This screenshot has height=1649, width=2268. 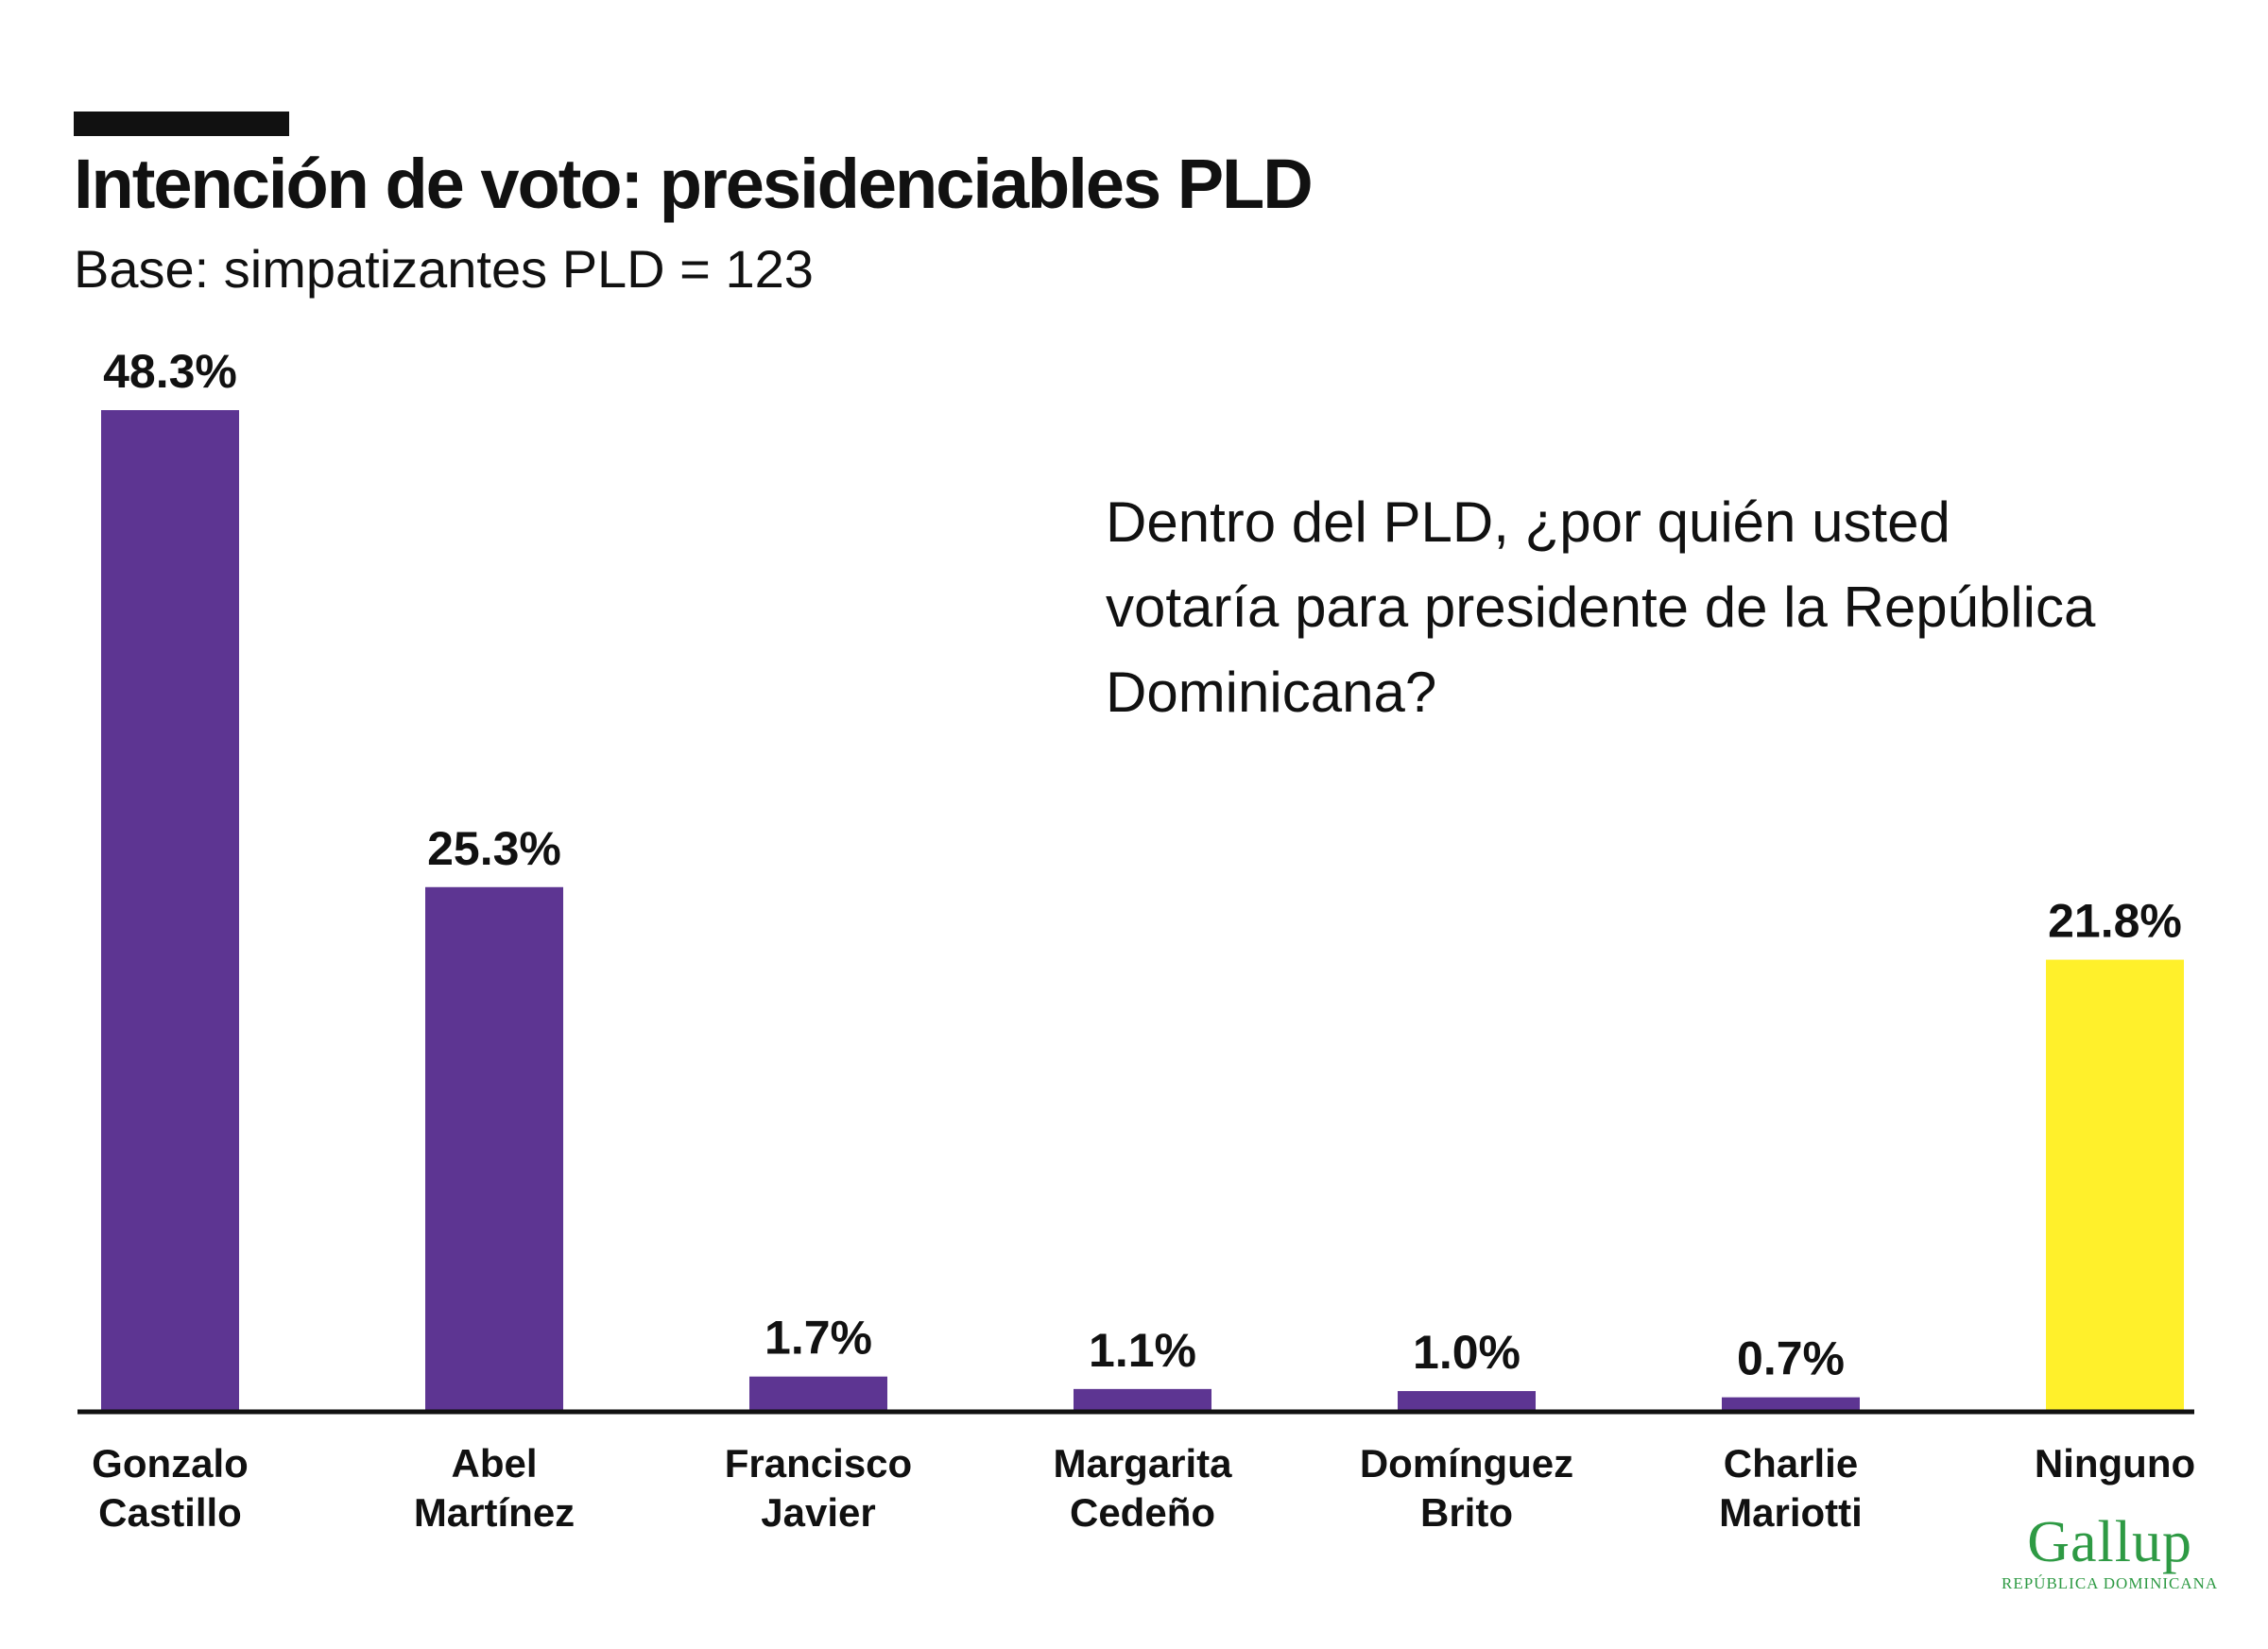 I want to click on bar-value-label: 21.8%, so click(x=2115, y=921).